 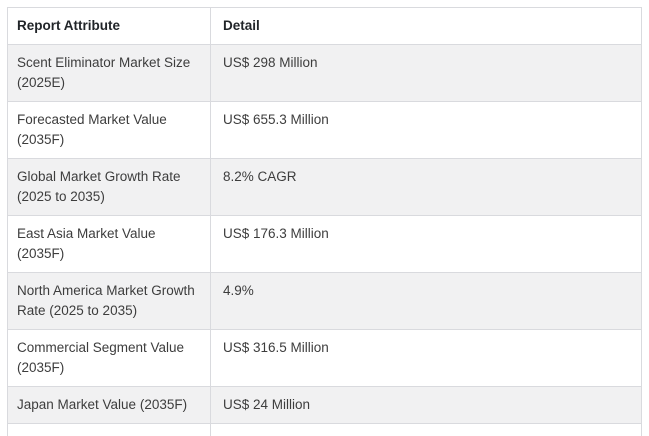 I want to click on attribute-cell: Global Market Growth Rate (2025 to 2035), so click(x=109, y=187).